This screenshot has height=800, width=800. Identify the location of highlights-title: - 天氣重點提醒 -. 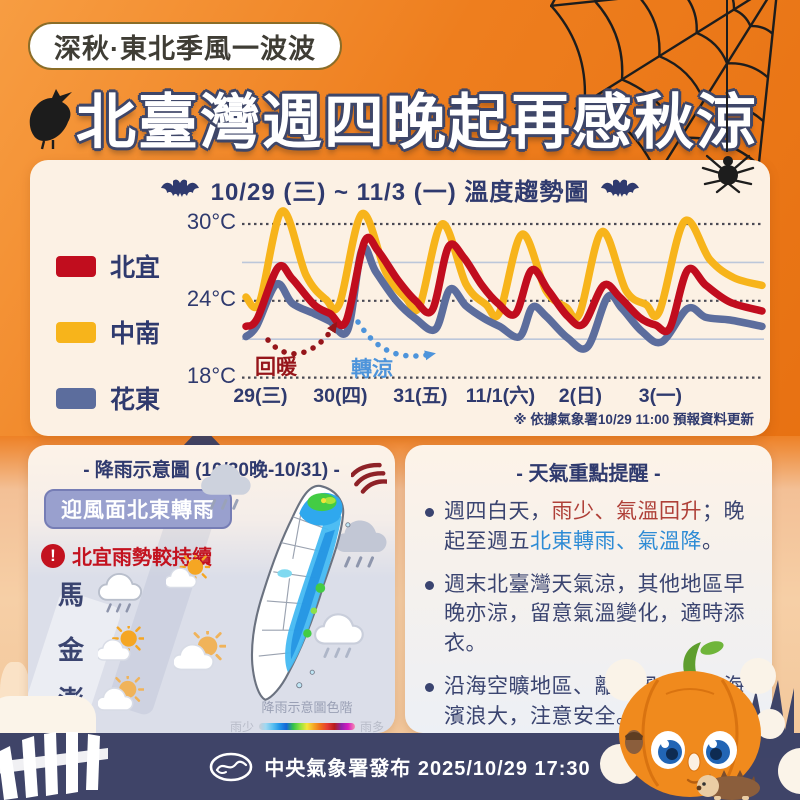
(588, 474).